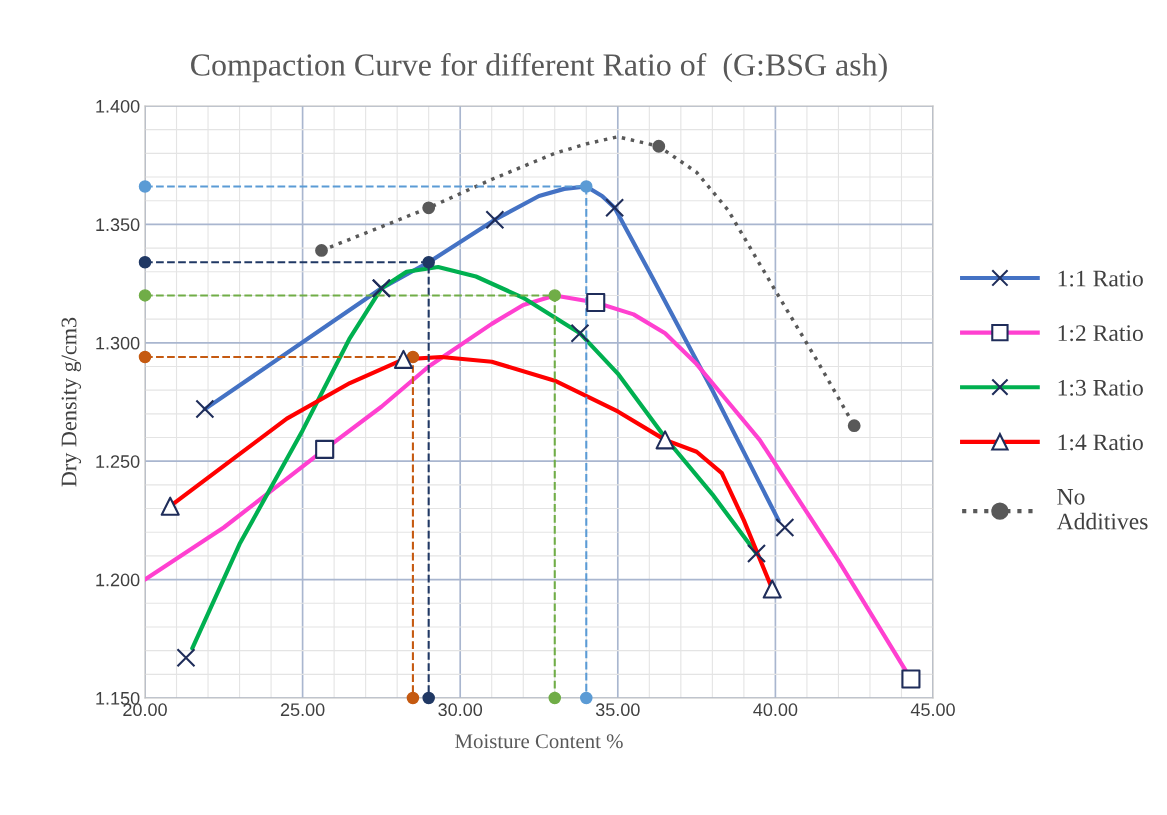  I want to click on chart-title: Compaction Curve for different Ratio of (G:BSG ash), so click(539, 67).